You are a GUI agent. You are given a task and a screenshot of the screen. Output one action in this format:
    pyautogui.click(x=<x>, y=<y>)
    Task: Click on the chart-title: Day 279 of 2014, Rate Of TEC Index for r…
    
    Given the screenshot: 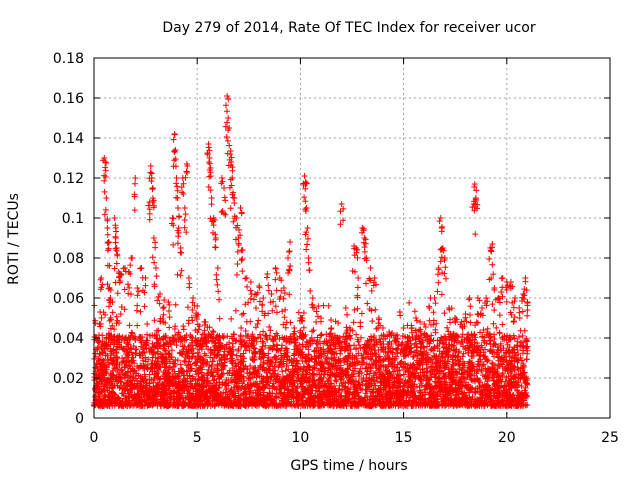 What is the action you would take?
    pyautogui.click(x=349, y=28)
    